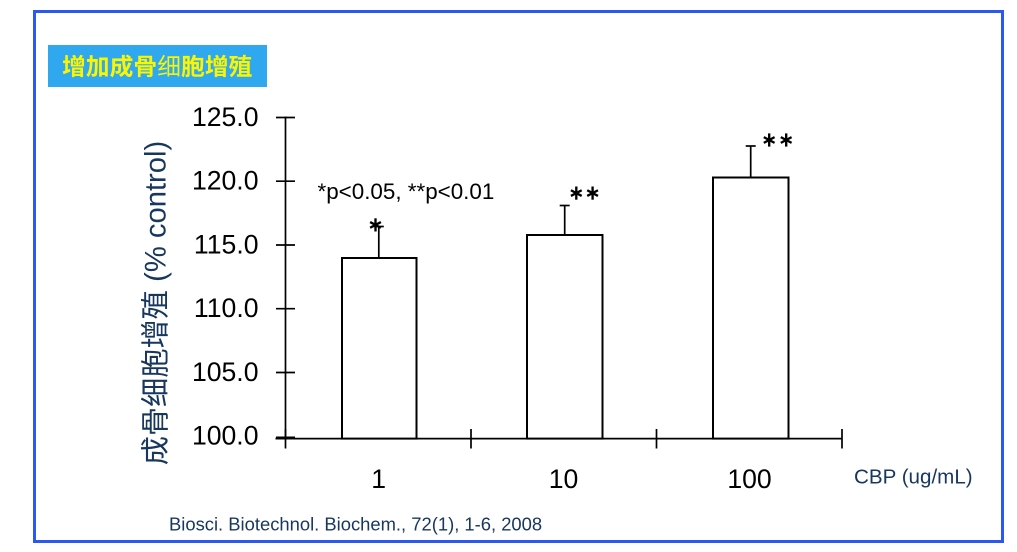  What do you see at coordinates (749, 479) in the screenshot?
I see `svg-text: 100` at bounding box center [749, 479].